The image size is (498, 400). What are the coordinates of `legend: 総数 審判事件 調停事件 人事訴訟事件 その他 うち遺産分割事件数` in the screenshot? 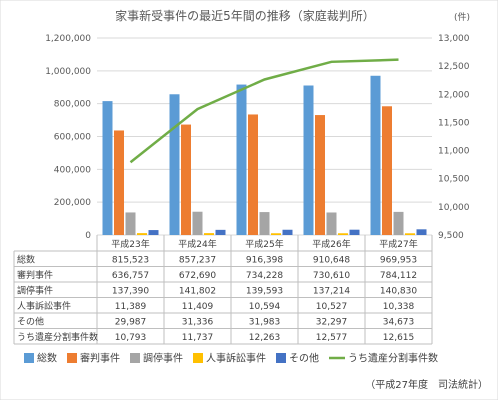 It's located at (231, 358).